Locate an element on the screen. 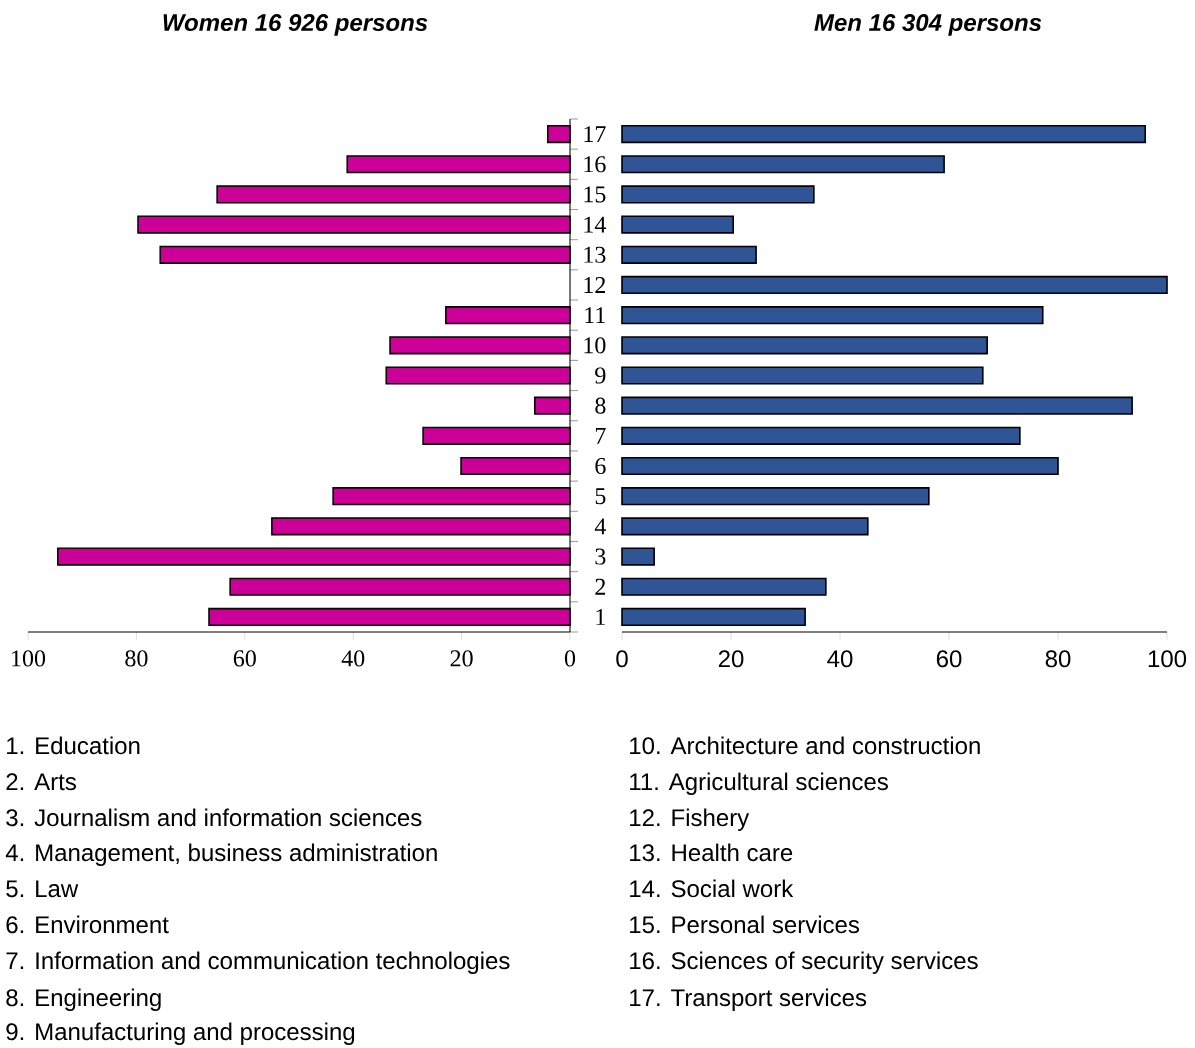 This screenshot has width=1195, height=1048. y-tick-label: 5 is located at coordinates (600, 496).